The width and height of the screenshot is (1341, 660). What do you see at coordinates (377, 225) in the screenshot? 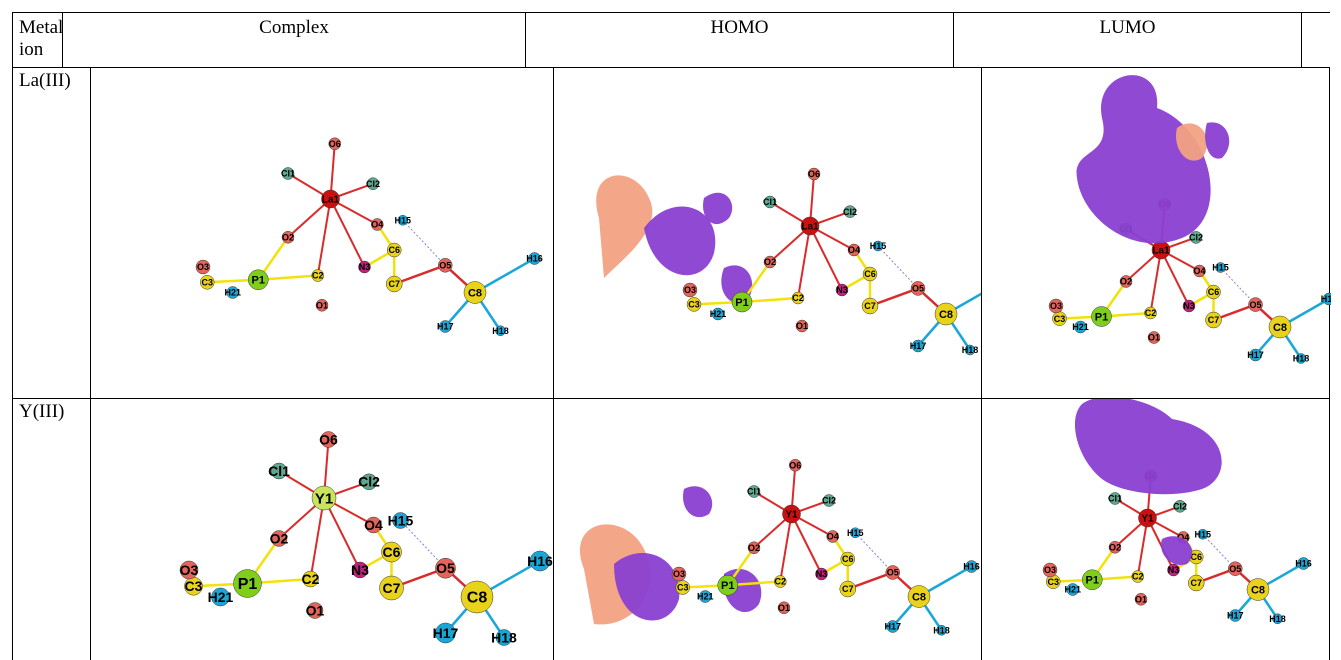
I see `atom-label: O4` at bounding box center [377, 225].